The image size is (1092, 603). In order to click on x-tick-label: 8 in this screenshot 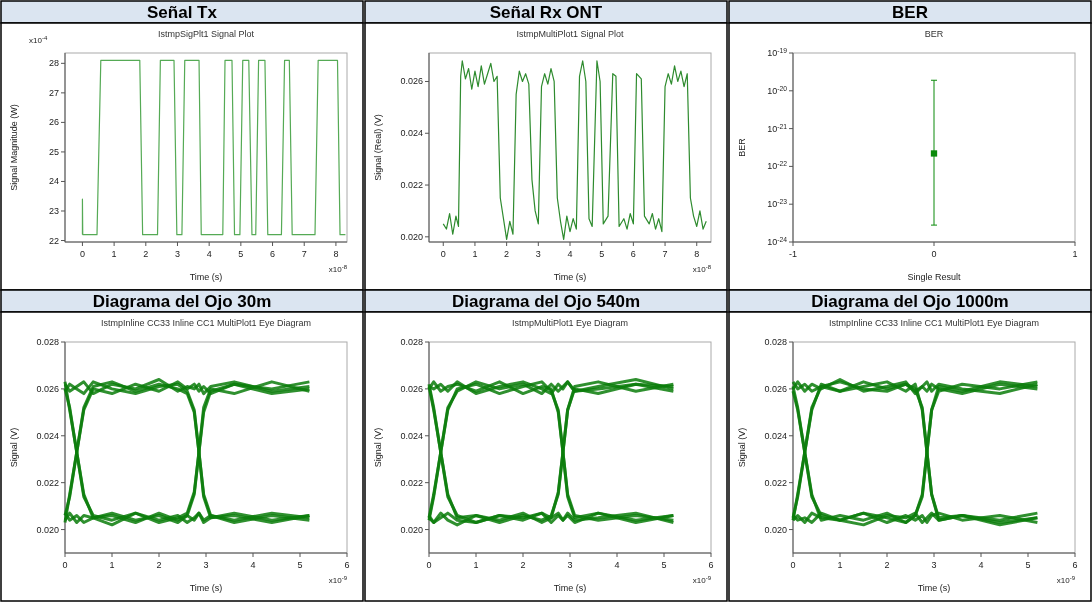, I will do `click(697, 254)`.